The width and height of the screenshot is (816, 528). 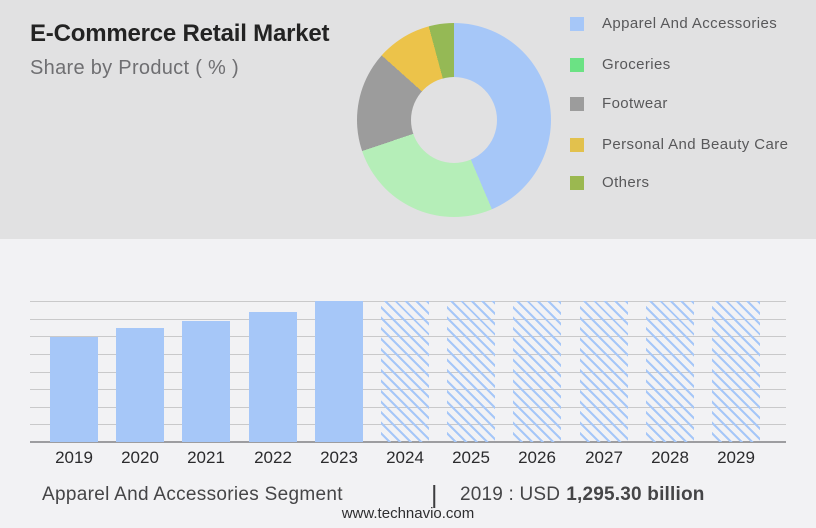 I want to click on x-axis-label-2019: 2019, so click(x=74, y=457).